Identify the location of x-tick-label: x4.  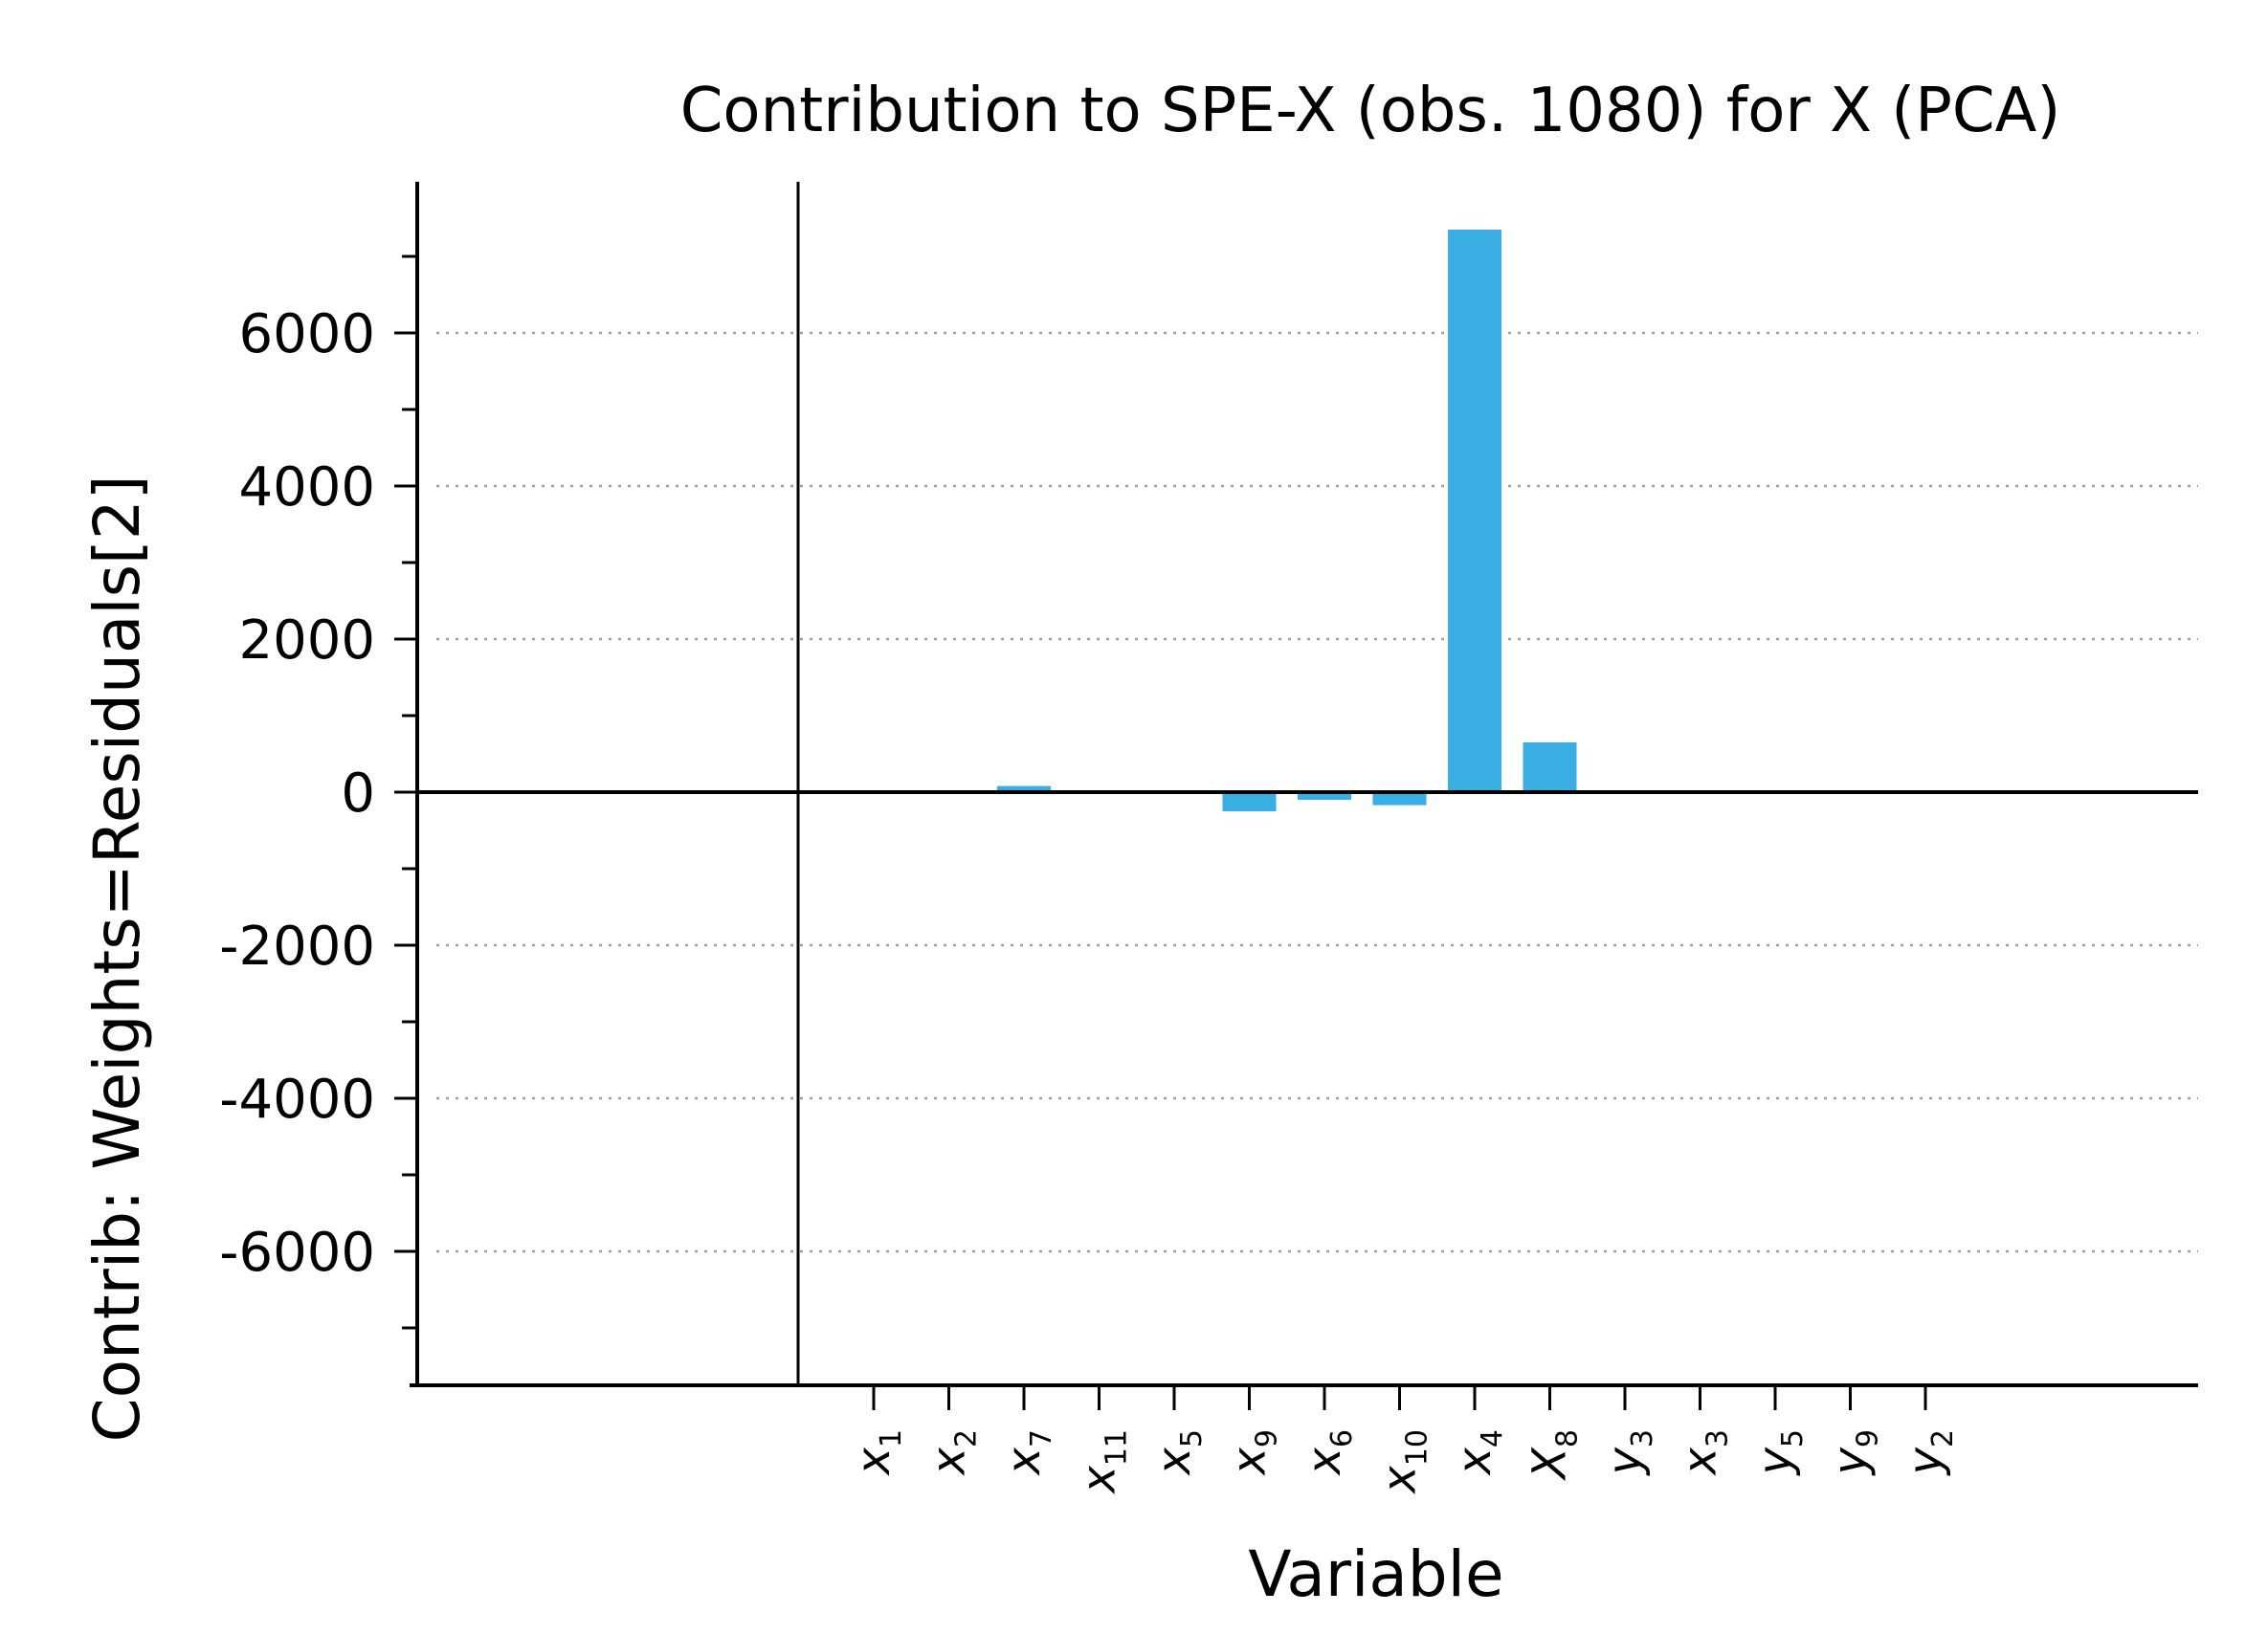
(1478, 1453).